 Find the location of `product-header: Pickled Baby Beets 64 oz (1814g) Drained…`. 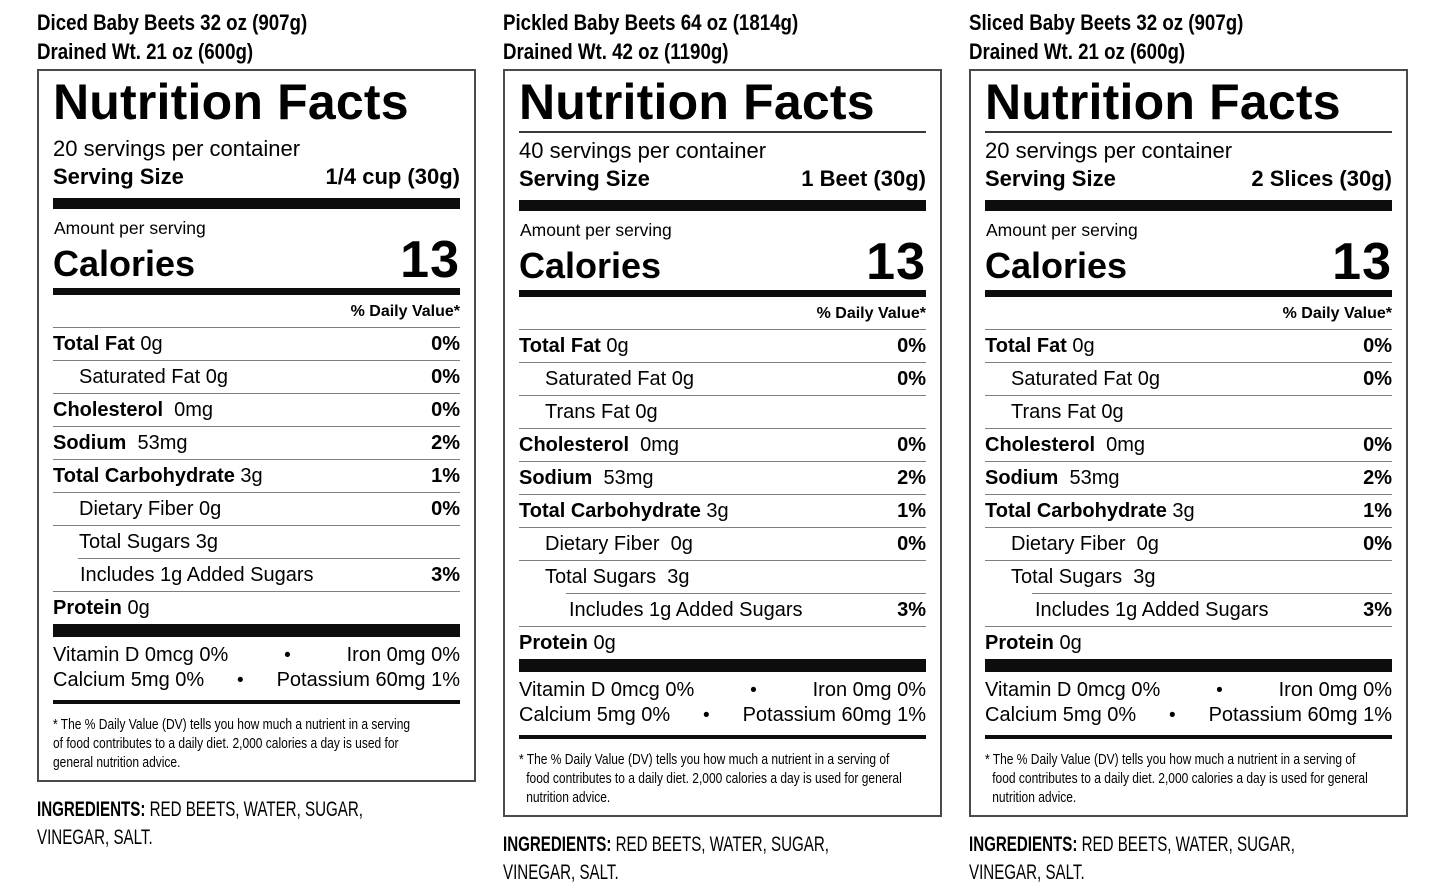

product-header: Pickled Baby Beets 64 oz (1814g) Drained… is located at coordinates (722, 37).